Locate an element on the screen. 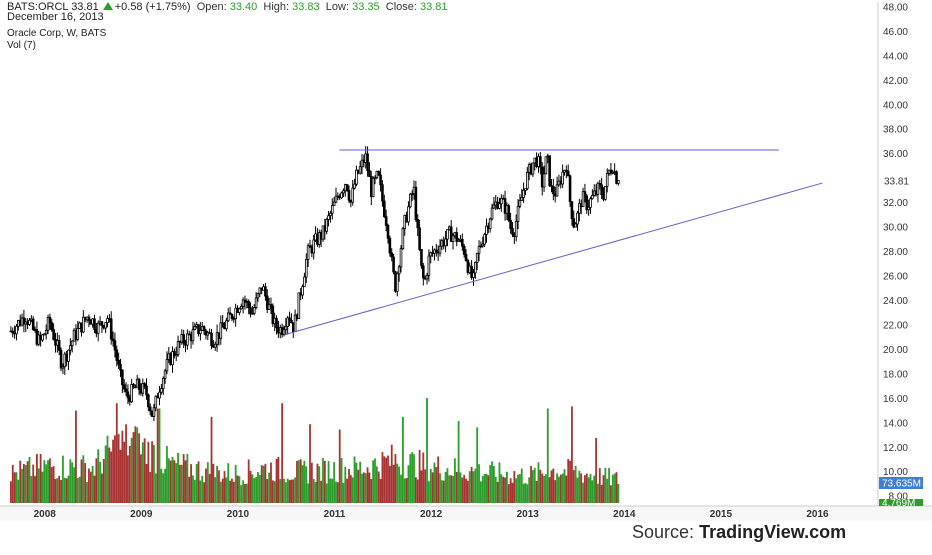  y-tick-label: 36.00 is located at coordinates (895, 154).